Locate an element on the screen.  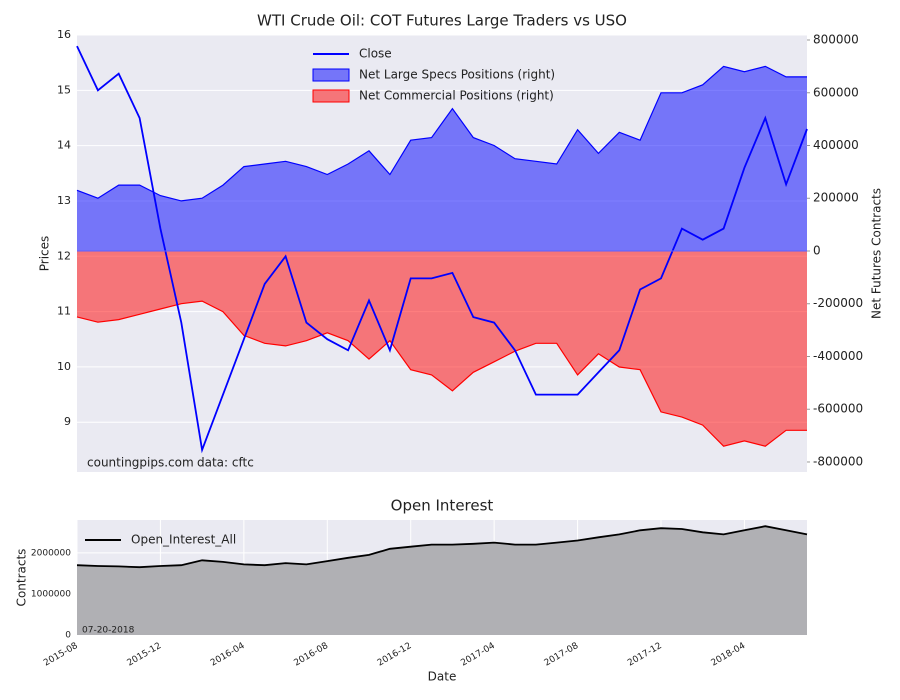
chart-title: Open Interest is located at coordinates (442, 506).